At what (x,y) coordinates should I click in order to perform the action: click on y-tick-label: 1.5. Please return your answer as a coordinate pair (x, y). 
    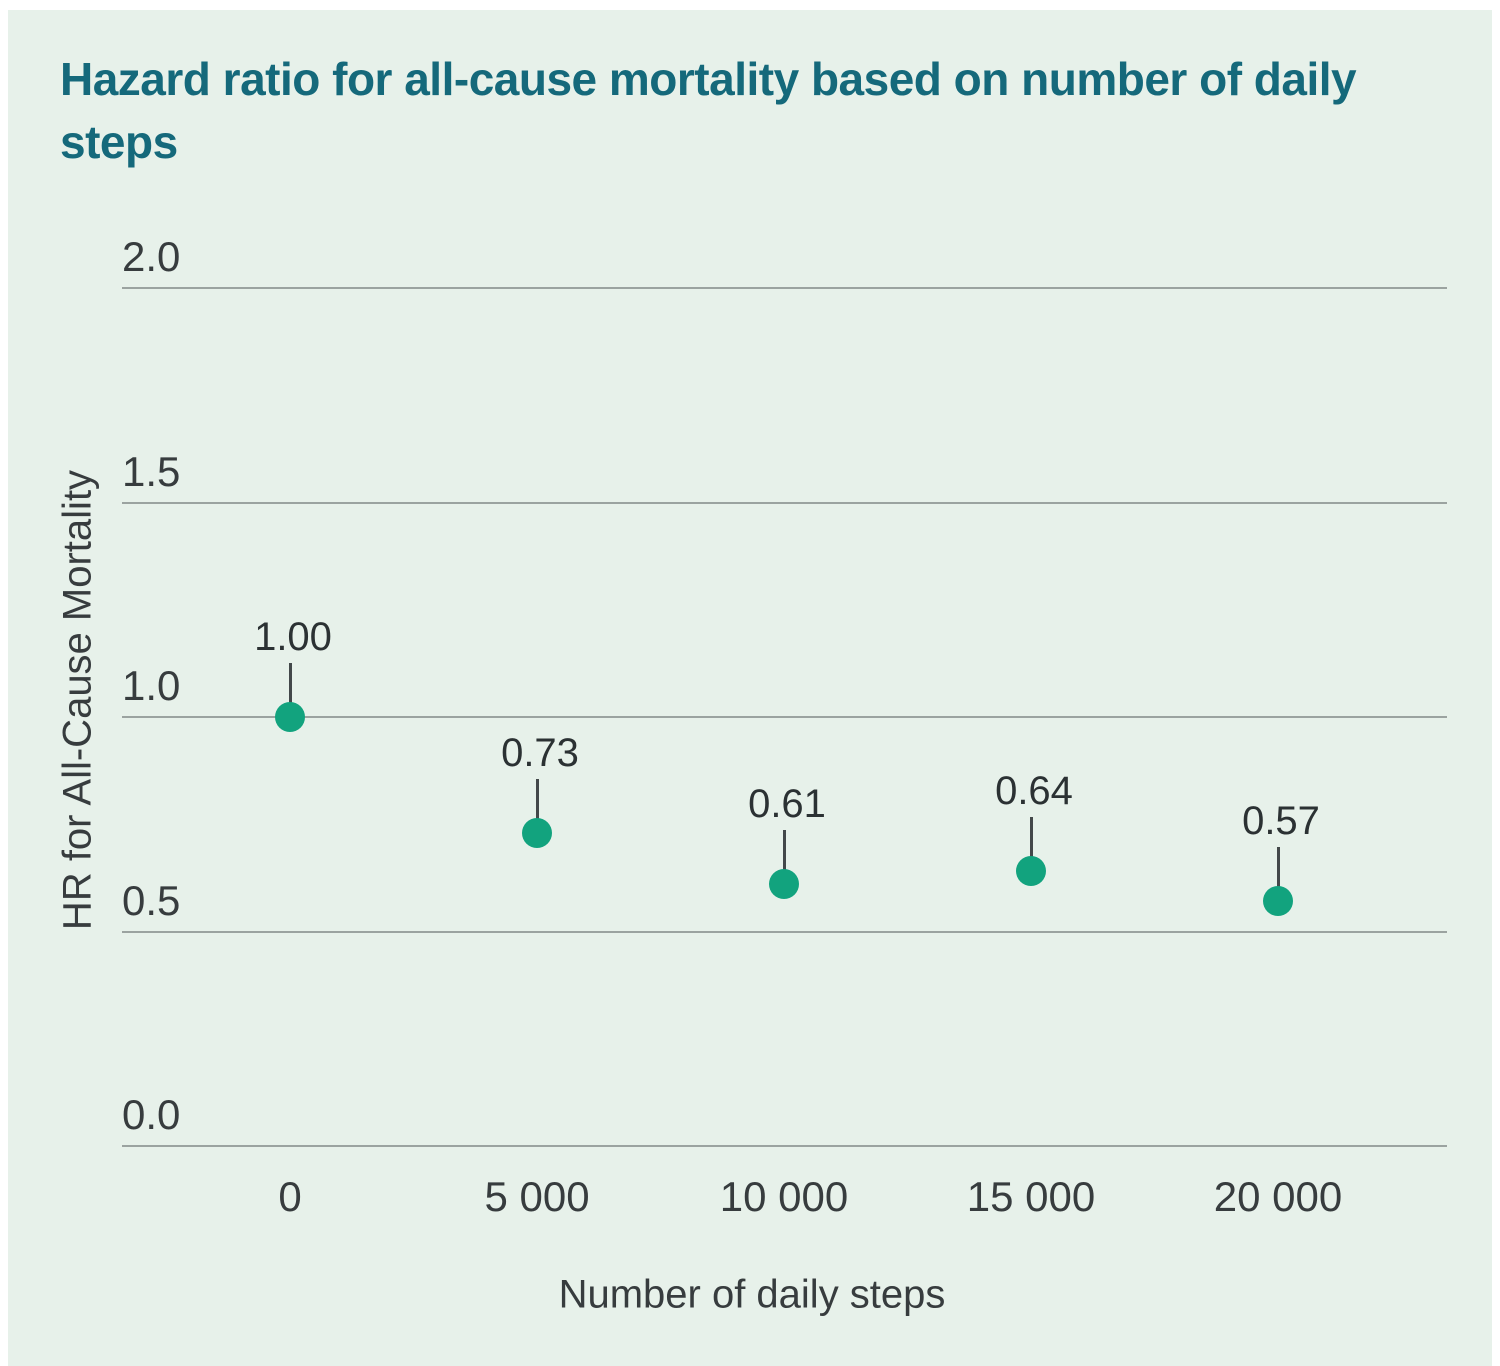
    Looking at the image, I should click on (151, 471).